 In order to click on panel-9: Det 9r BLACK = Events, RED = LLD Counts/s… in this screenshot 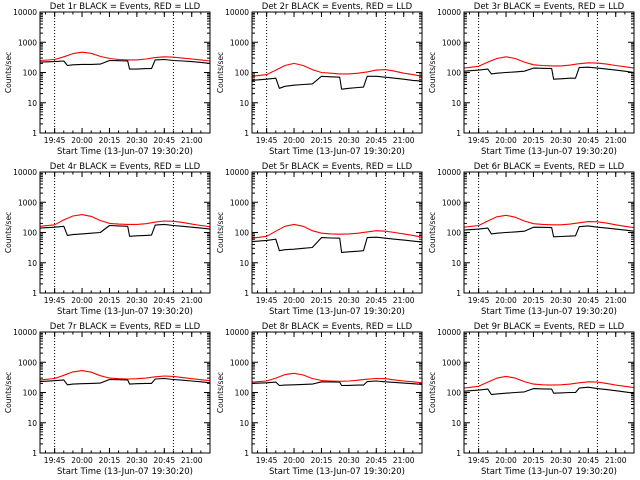, I will do `click(531, 399)`.